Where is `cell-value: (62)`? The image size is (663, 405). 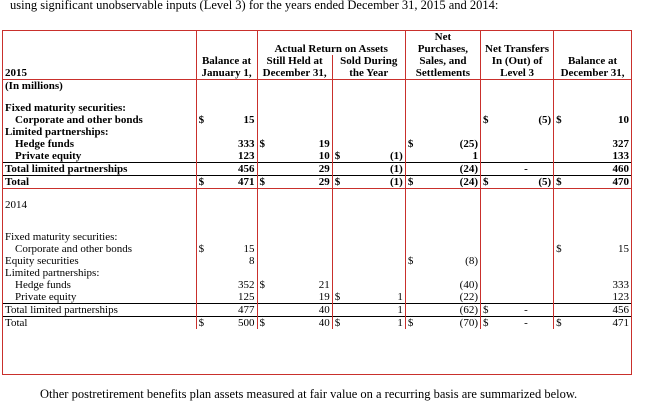
cell-value: (62) is located at coordinates (452, 310).